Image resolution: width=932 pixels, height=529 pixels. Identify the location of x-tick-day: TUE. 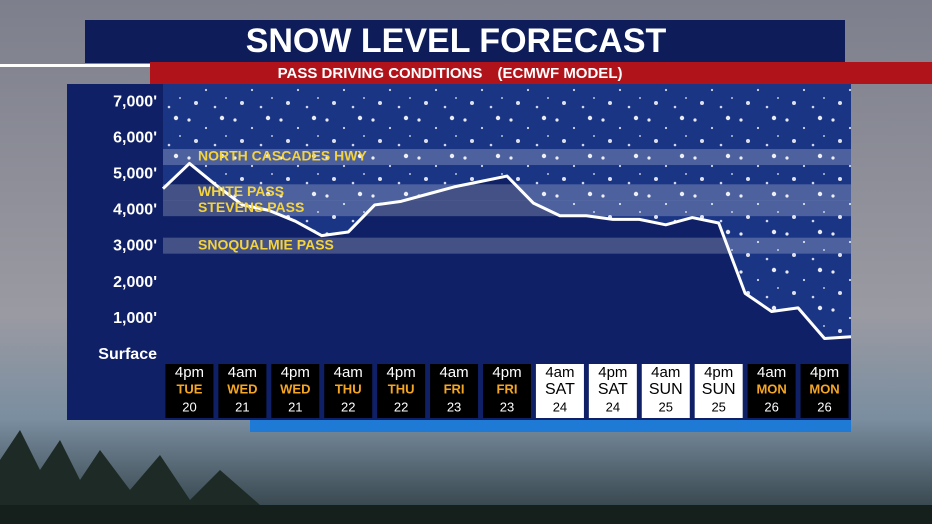
(189, 388).